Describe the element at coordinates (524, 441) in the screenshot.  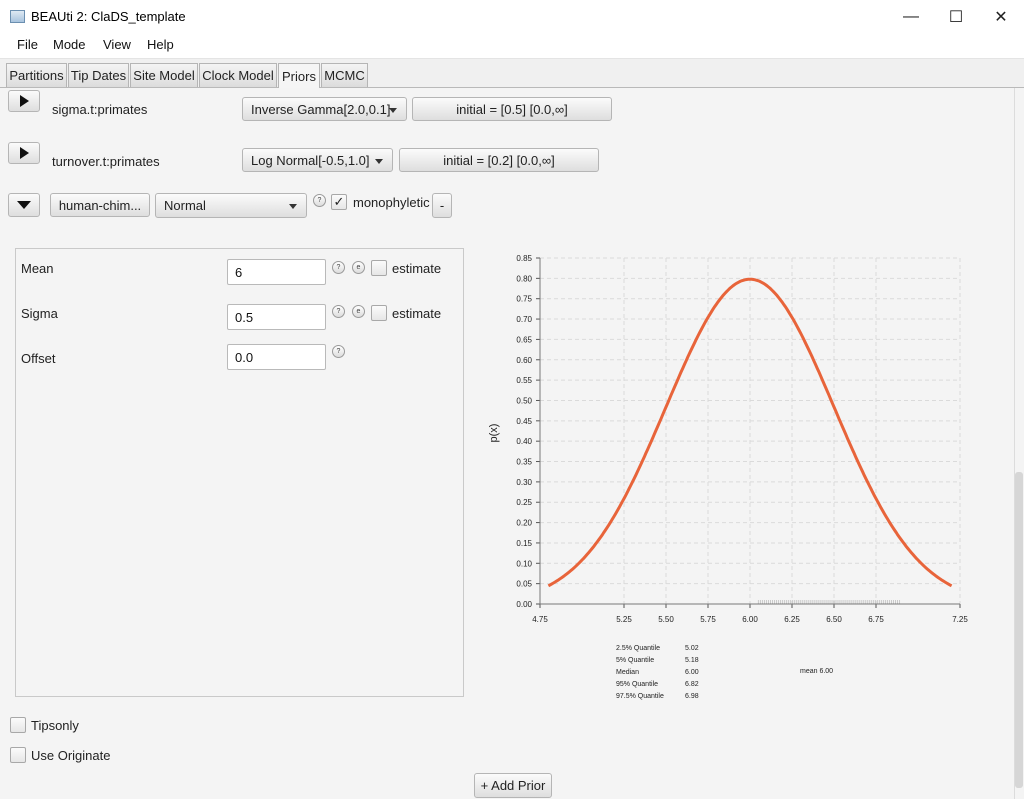
I see `y-tick-label: 0.40` at that location.